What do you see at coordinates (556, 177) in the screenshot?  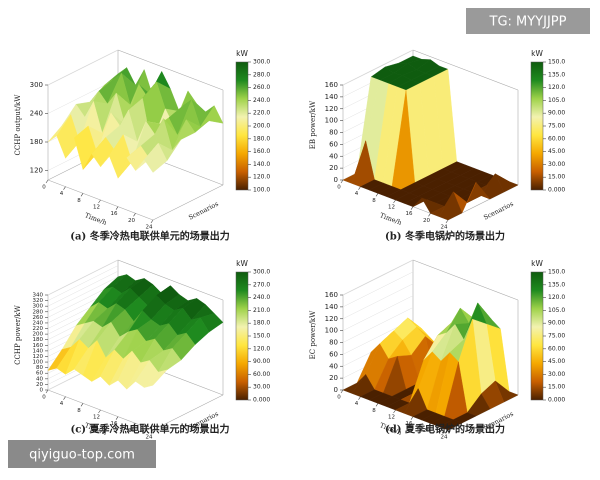 I see `colorbar-tick-label: 15.00` at bounding box center [556, 177].